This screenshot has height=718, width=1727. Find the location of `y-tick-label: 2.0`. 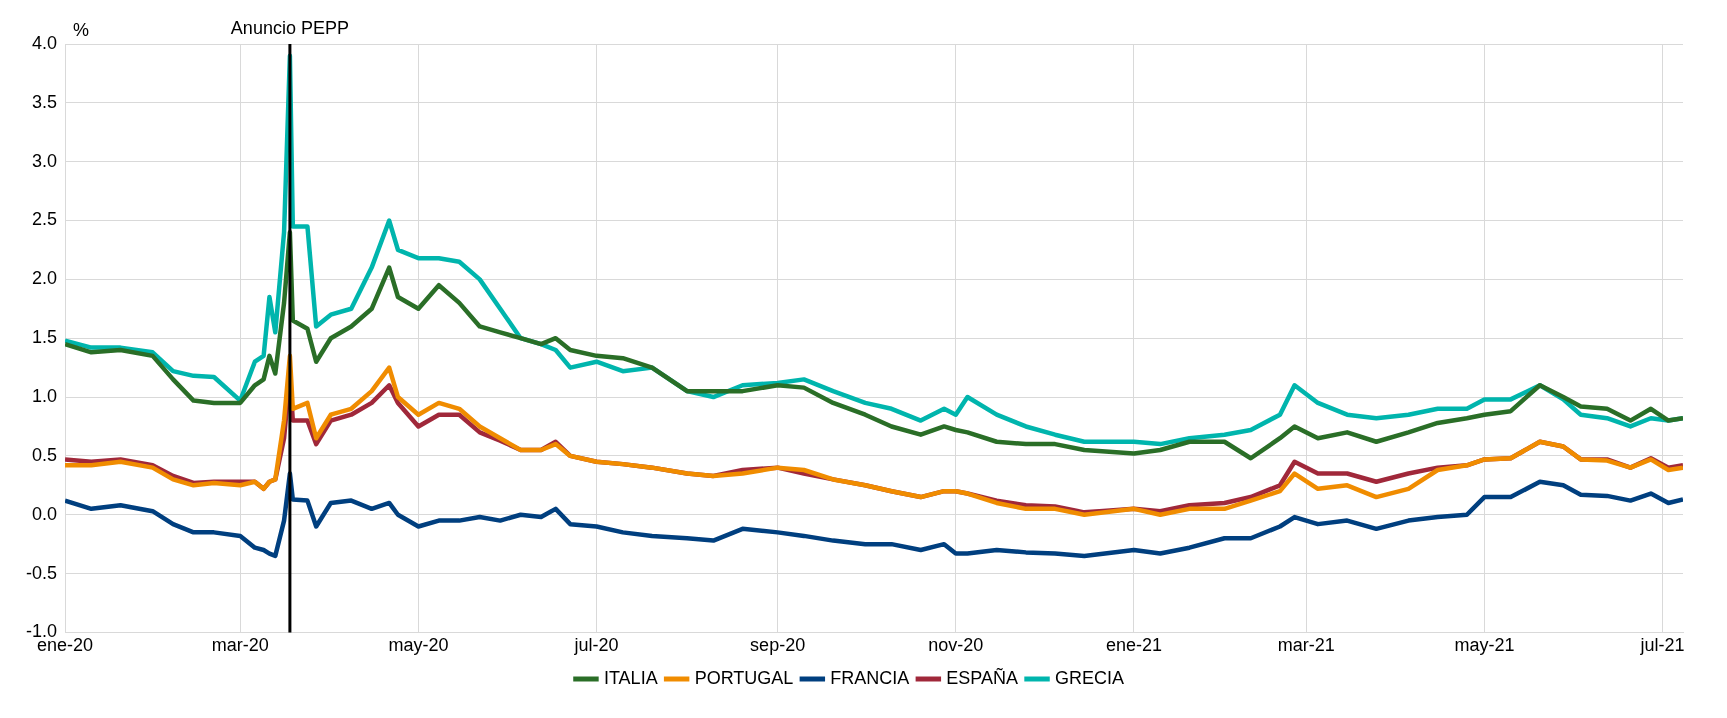

y-tick-label: 2.0 is located at coordinates (44, 278).